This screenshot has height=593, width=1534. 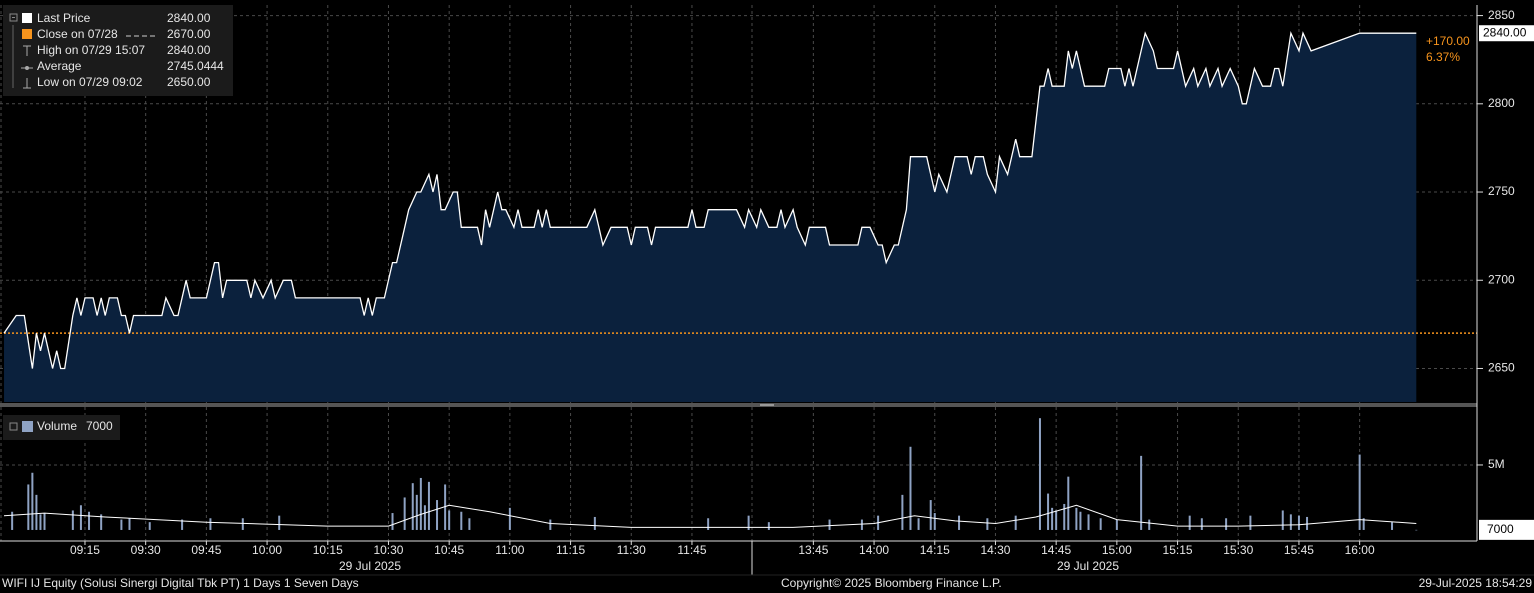 I want to click on panel-separator, so click(x=738, y=405).